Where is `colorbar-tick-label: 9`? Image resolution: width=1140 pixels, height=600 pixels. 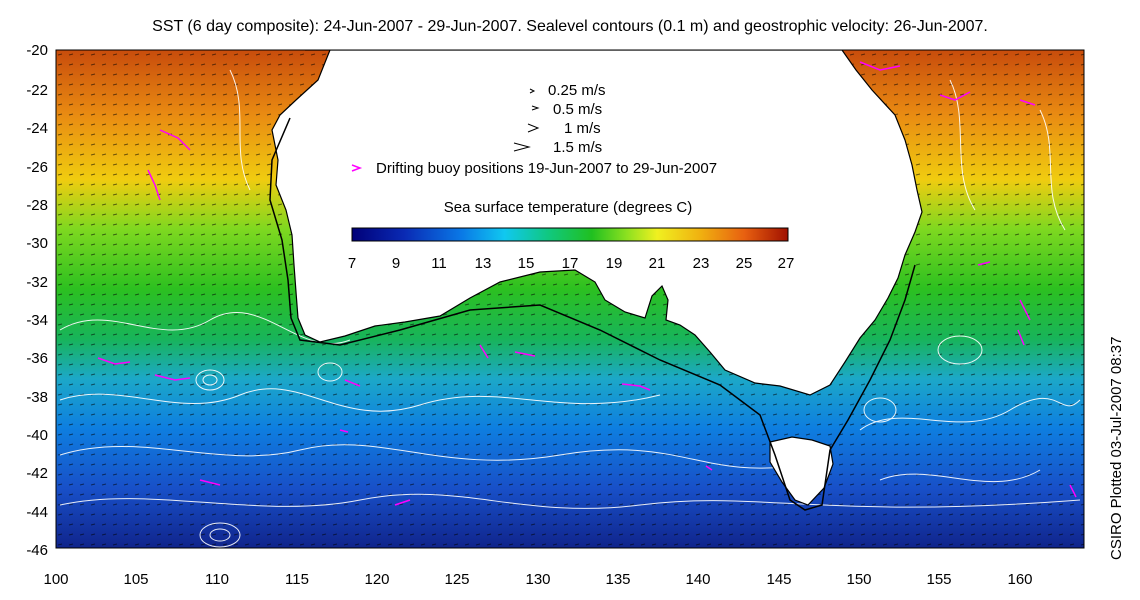 colorbar-tick-label: 9 is located at coordinates (396, 263).